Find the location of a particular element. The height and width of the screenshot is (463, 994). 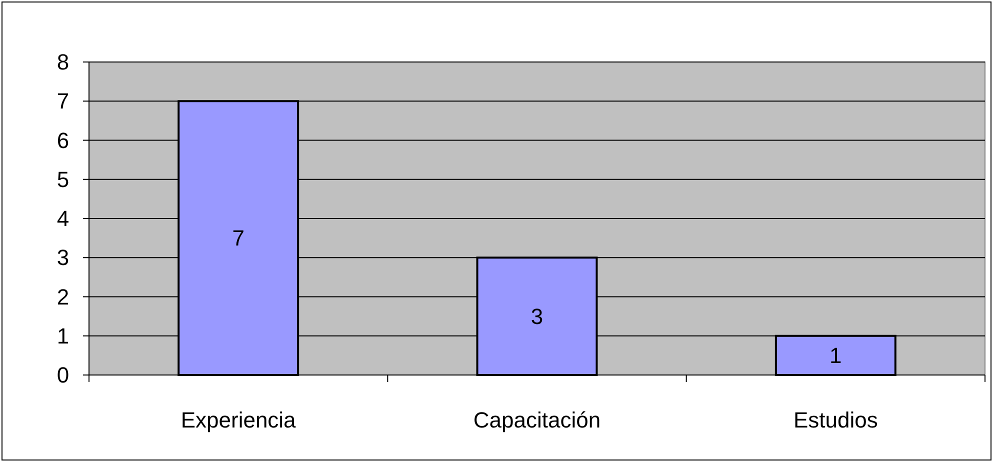

y-tick-label: 7 is located at coordinates (63, 101).